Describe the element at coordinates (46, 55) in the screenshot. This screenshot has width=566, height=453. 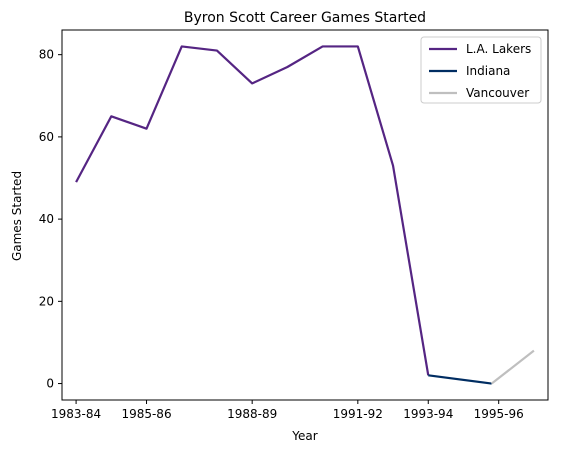
I see `y-tick-label: 80` at that location.